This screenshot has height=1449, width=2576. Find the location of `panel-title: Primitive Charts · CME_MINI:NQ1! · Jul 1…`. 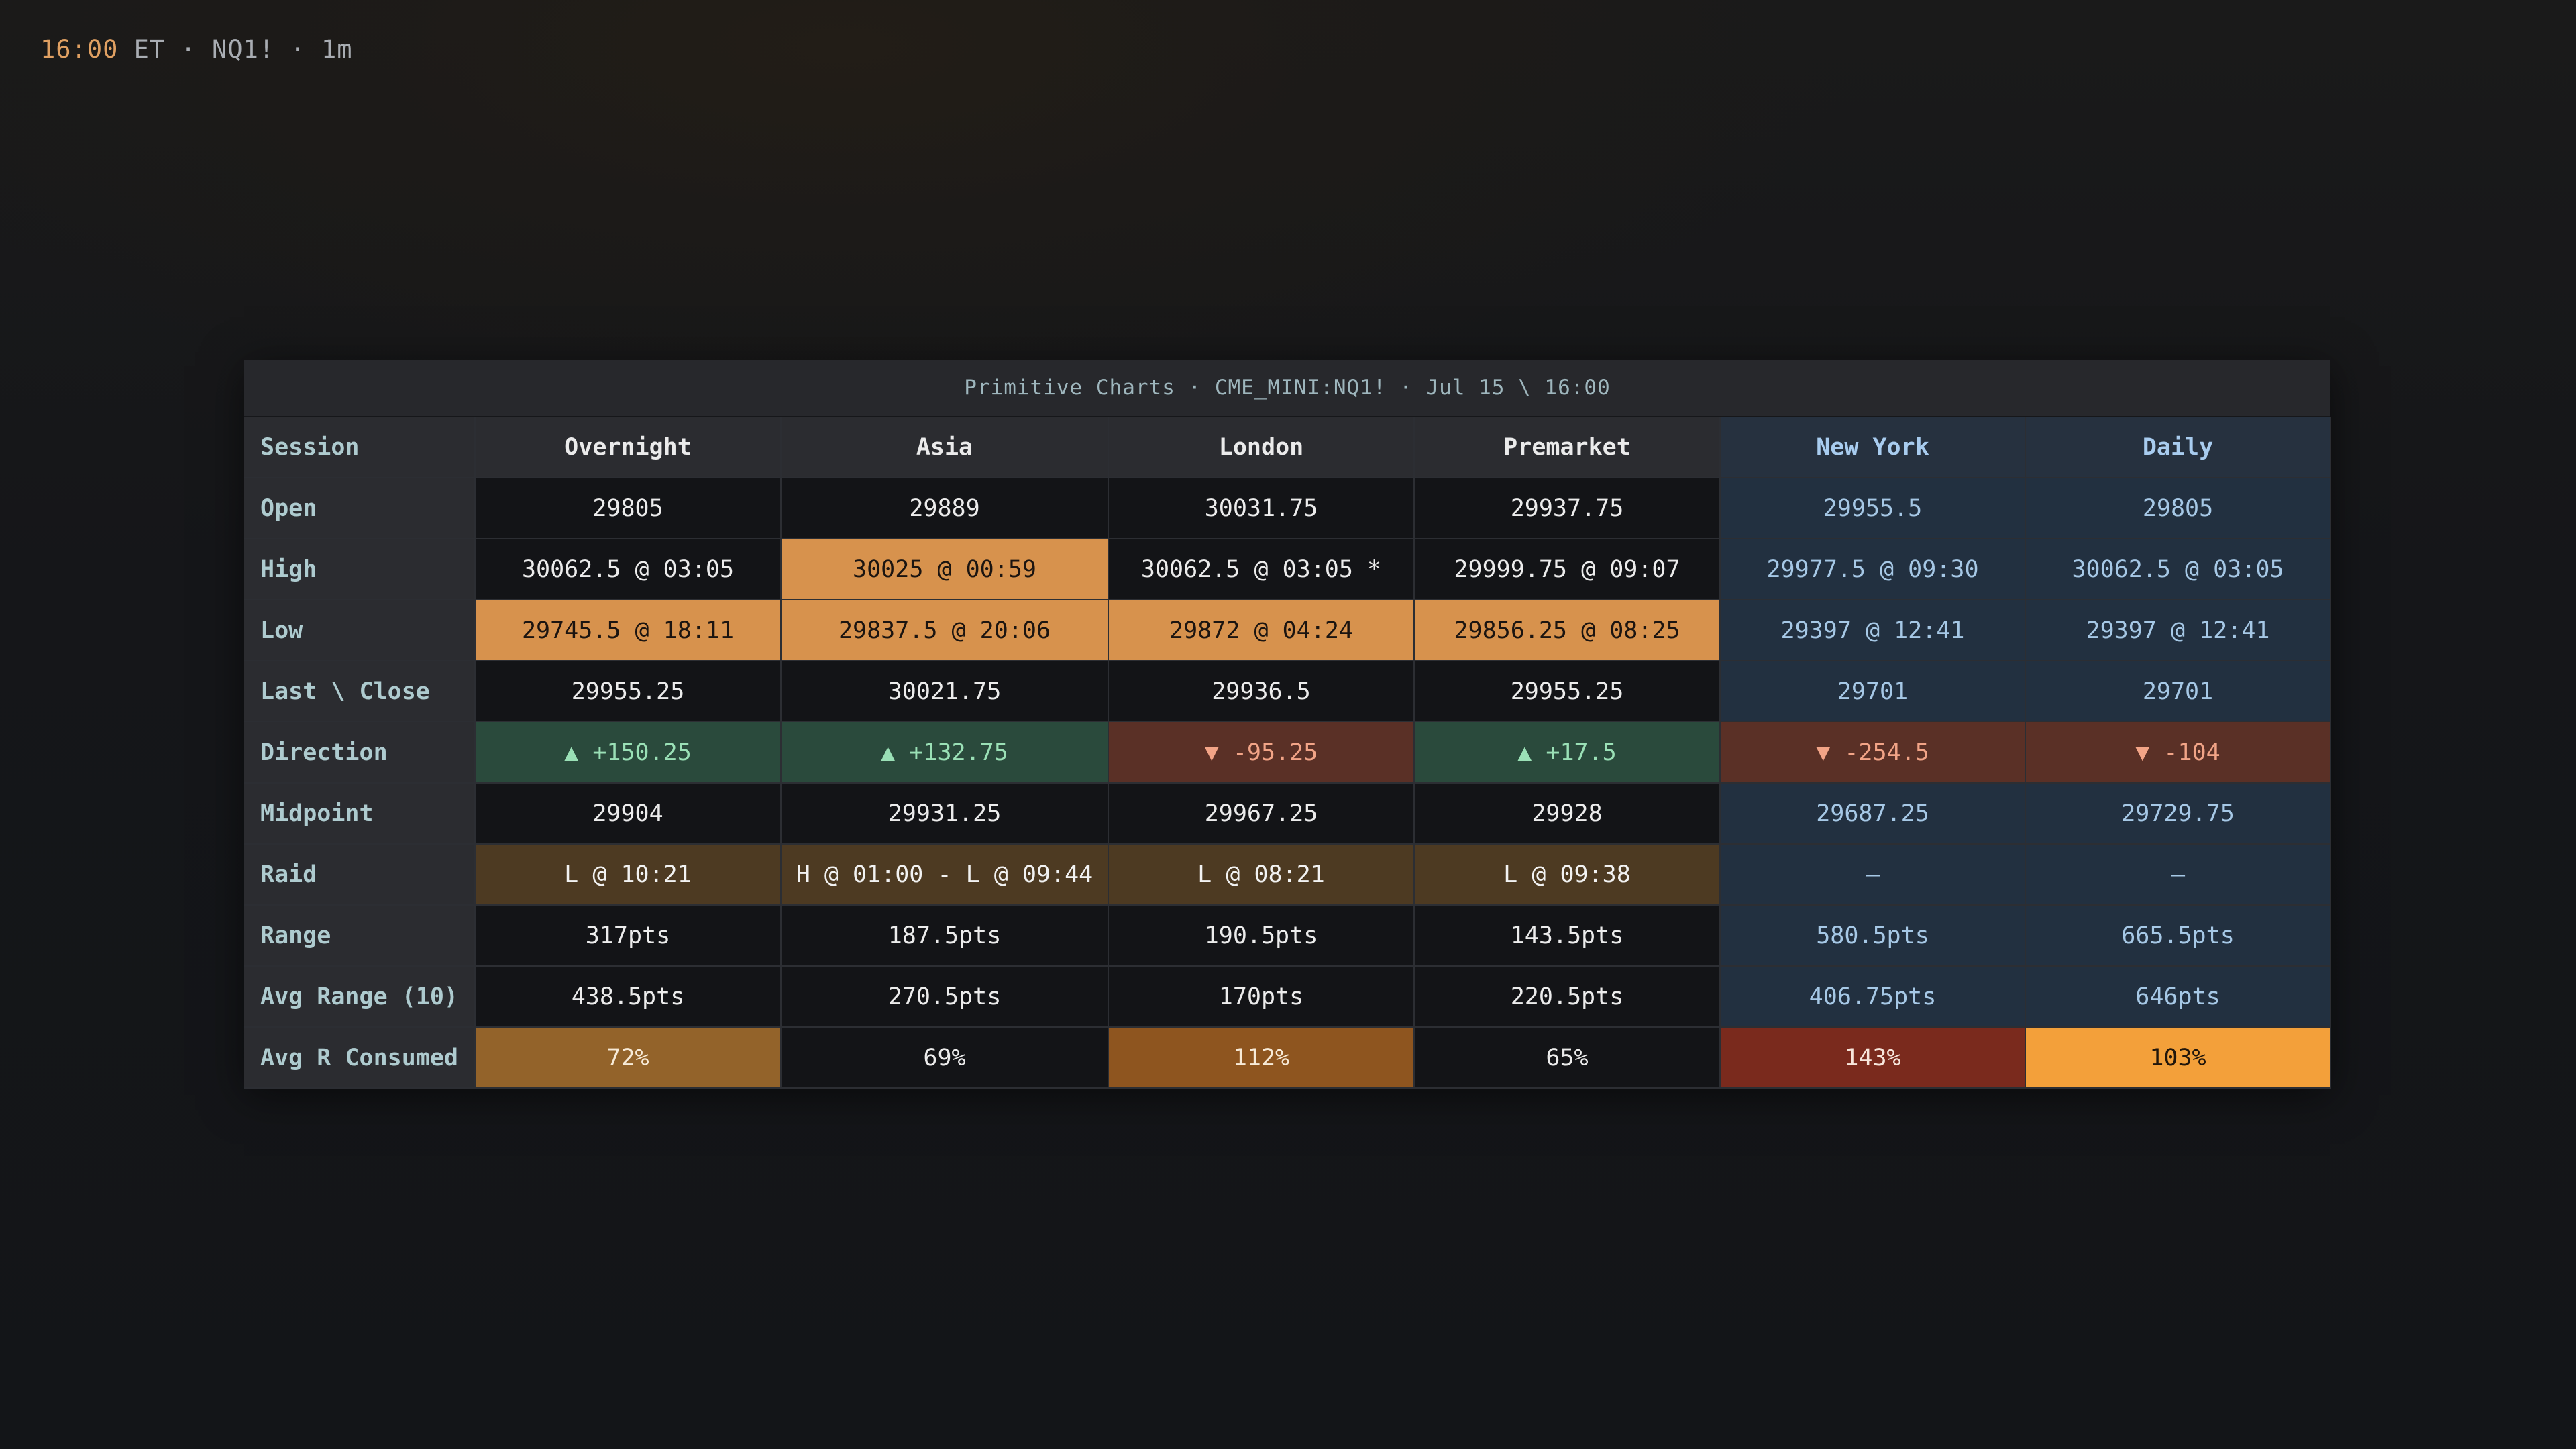

panel-title: Primitive Charts · CME_MINI:NQ1! · Jul 1… is located at coordinates (1287, 388).